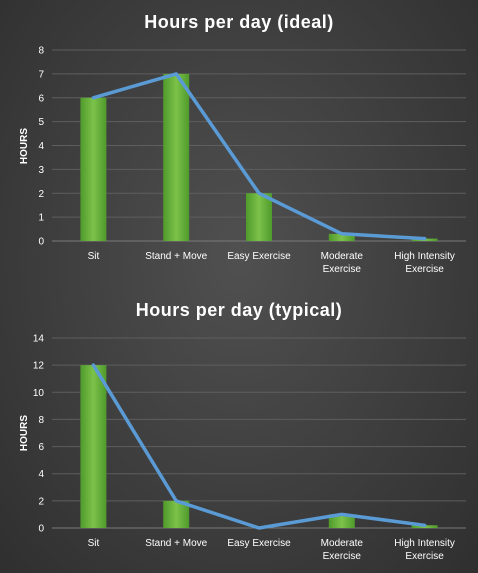  I want to click on bar-easy-exercise, so click(259, 217).